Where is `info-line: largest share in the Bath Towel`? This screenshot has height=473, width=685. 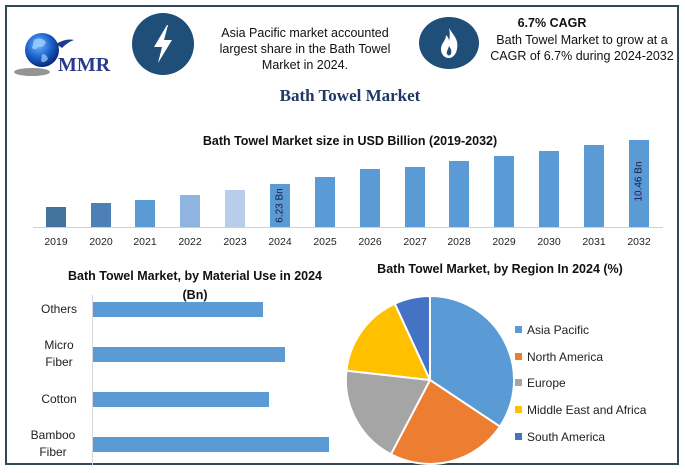 info-line: largest share in the Bath Towel is located at coordinates (305, 49).